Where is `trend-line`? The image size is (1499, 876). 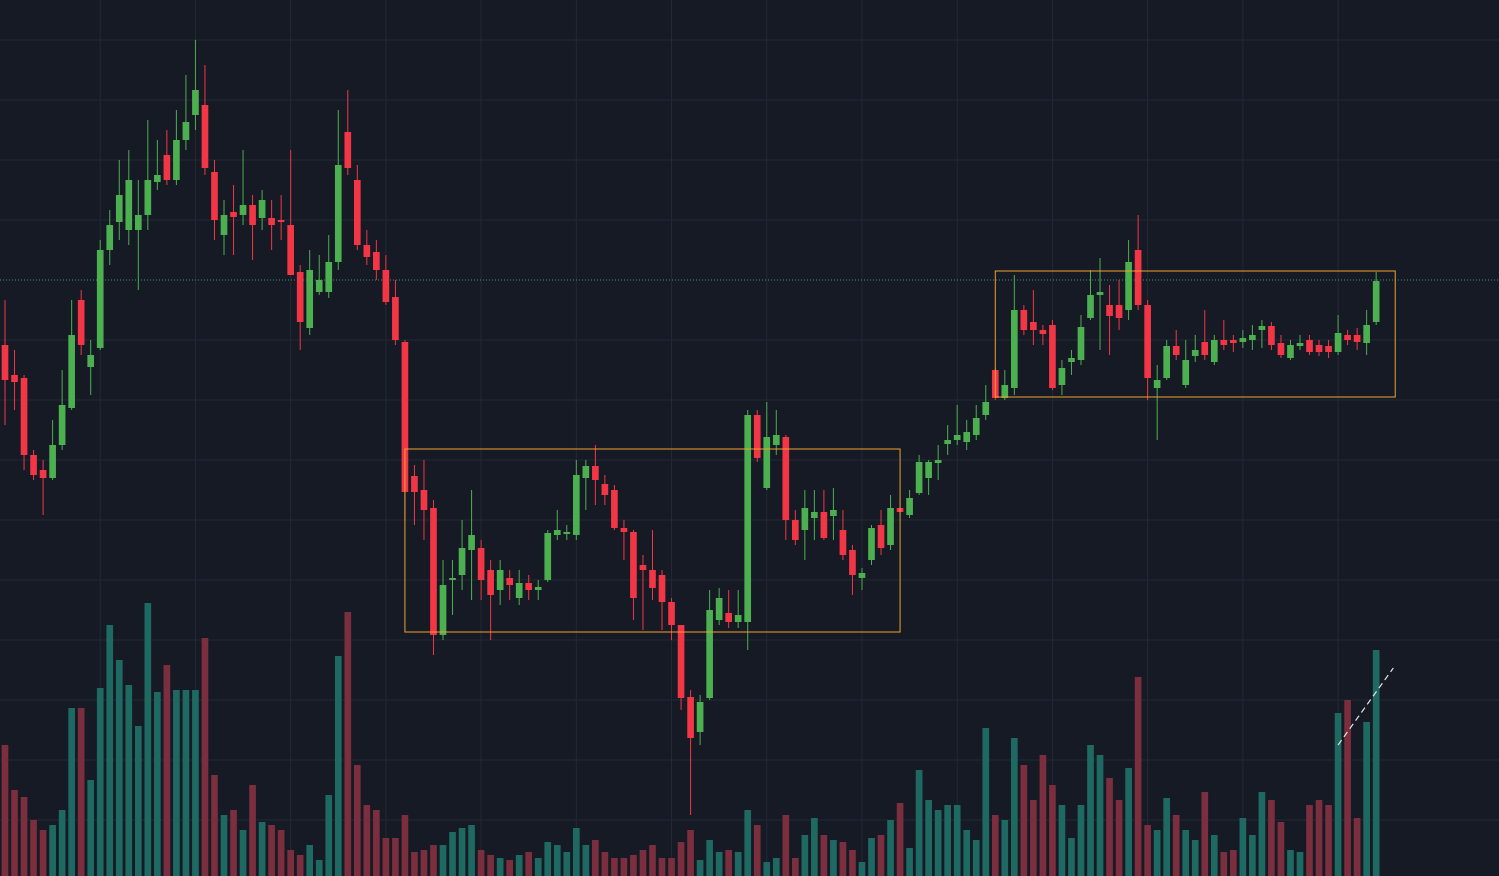 trend-line is located at coordinates (1365, 706).